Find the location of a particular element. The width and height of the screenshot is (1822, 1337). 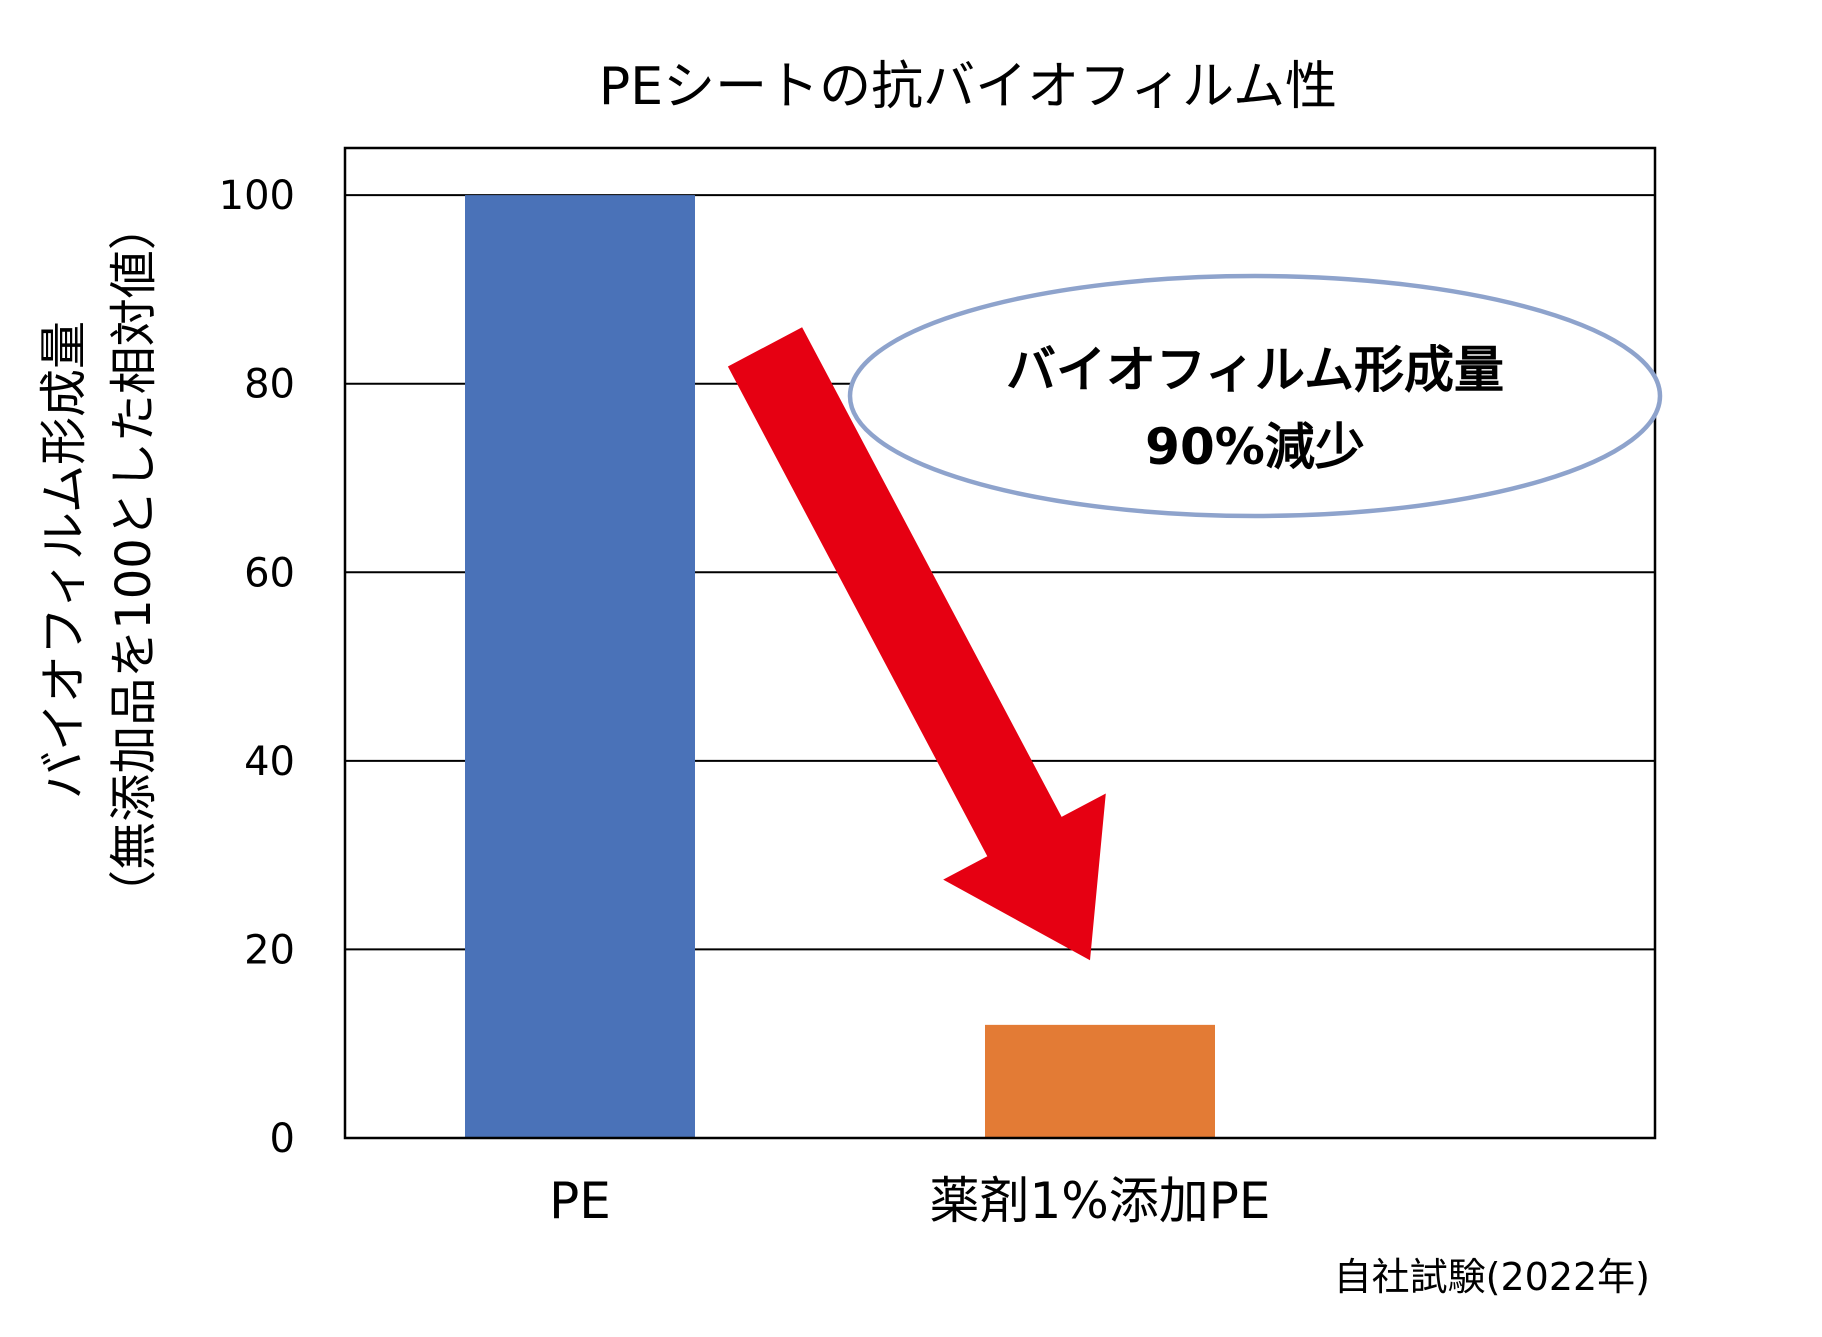

y-tick-label: 20 is located at coordinates (269, 950).